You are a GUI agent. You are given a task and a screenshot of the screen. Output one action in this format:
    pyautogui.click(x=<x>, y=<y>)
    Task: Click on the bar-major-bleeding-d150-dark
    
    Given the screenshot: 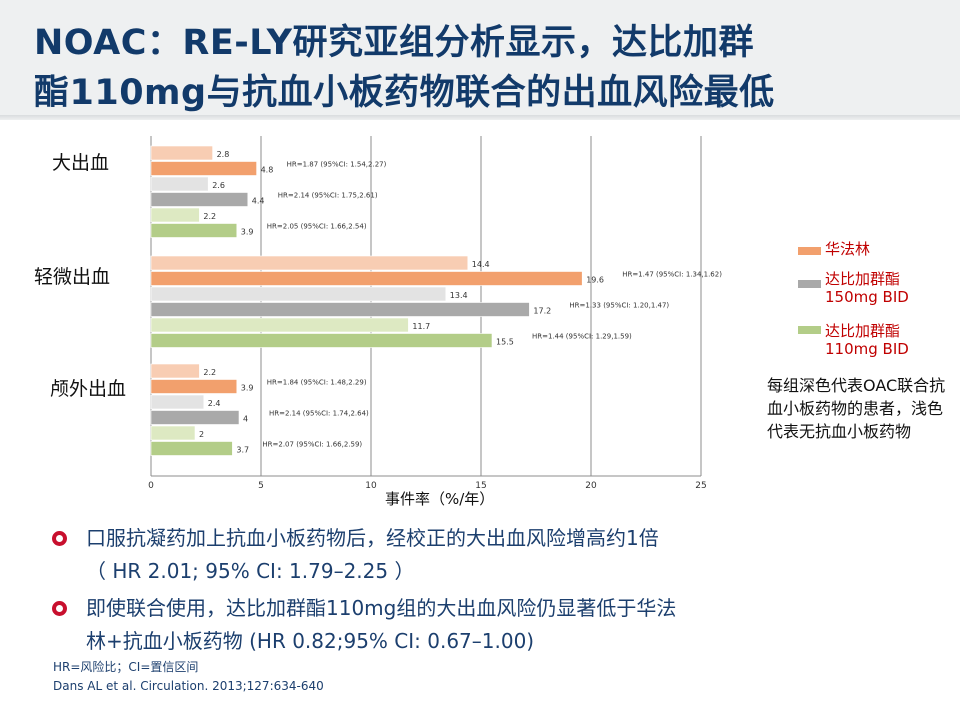 What is the action you would take?
    pyautogui.click(x=199, y=199)
    